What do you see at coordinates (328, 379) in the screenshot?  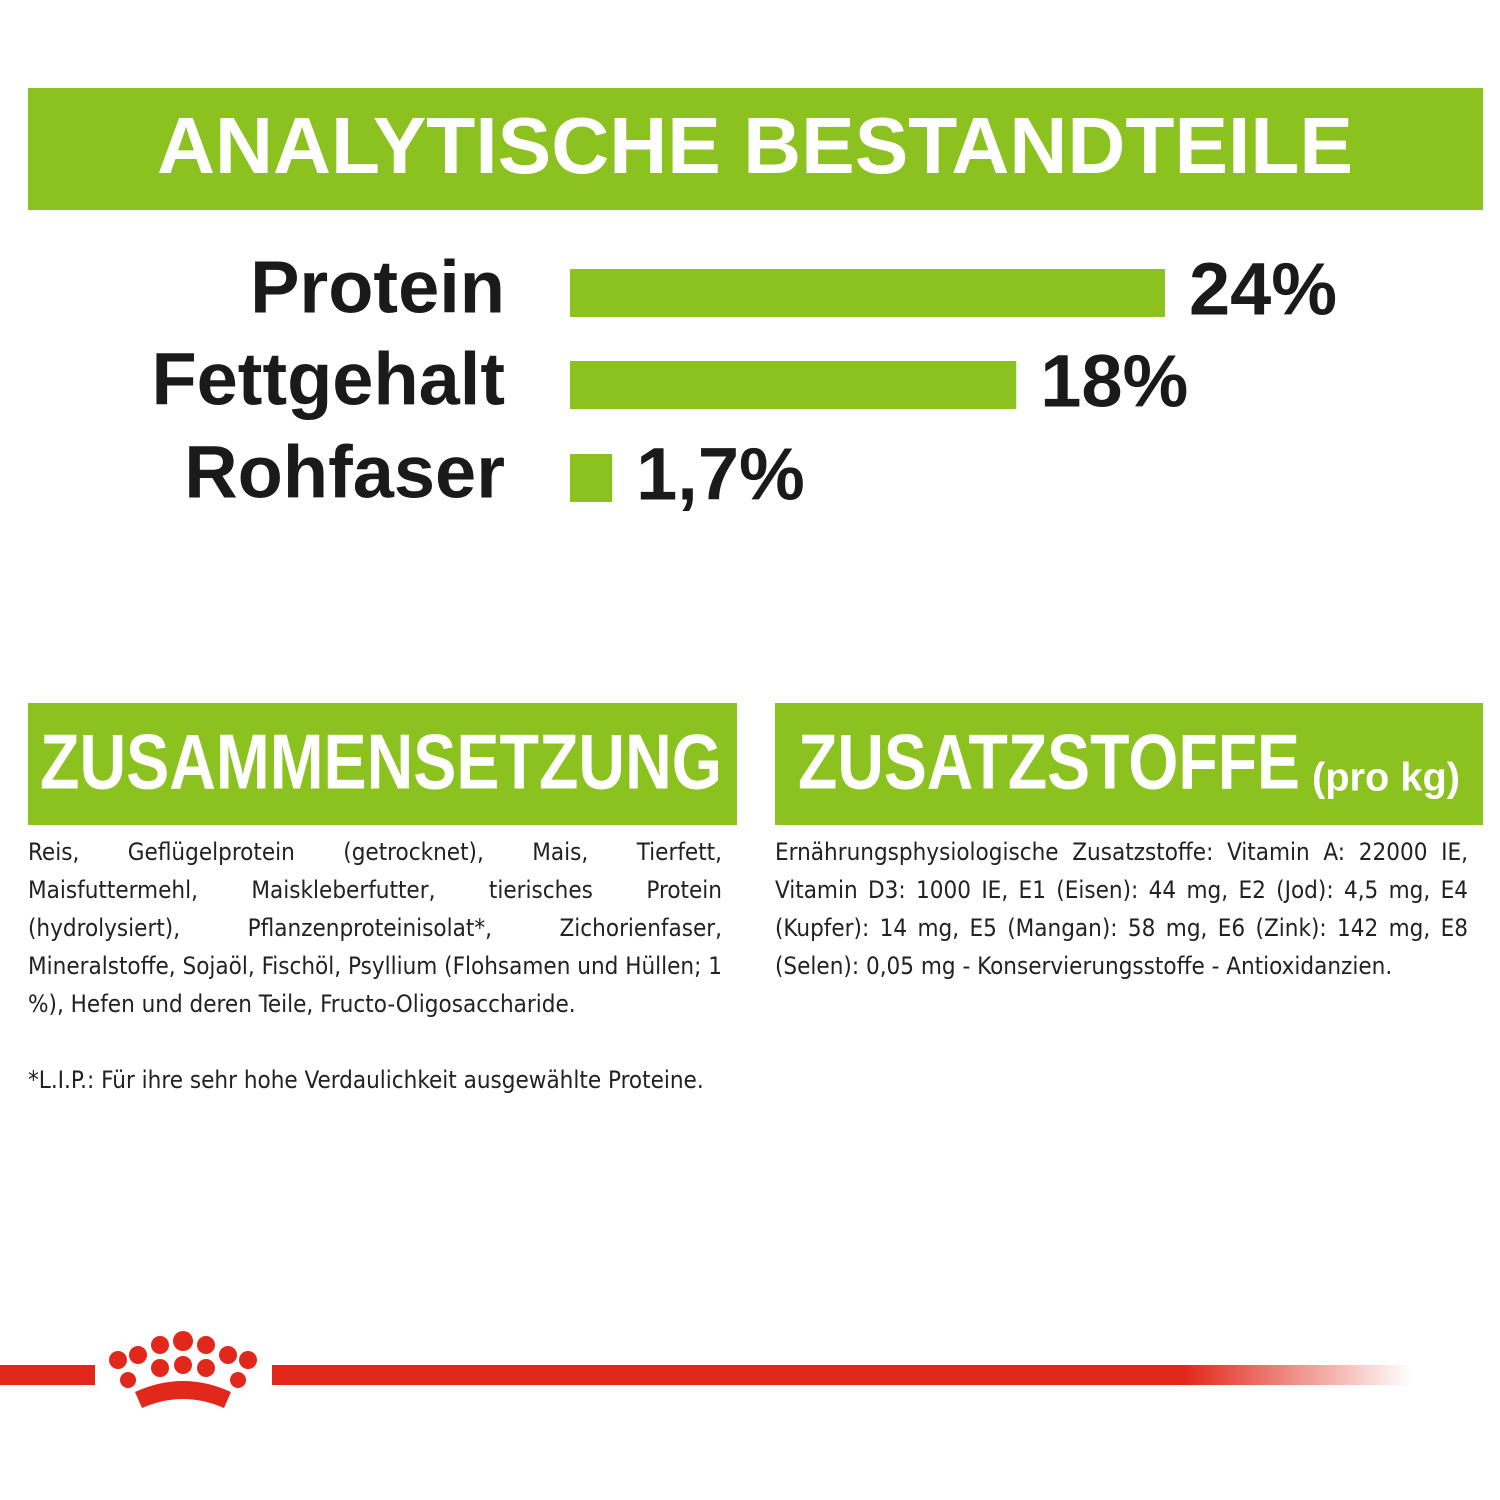 I see `category-label: Fettgehalt` at bounding box center [328, 379].